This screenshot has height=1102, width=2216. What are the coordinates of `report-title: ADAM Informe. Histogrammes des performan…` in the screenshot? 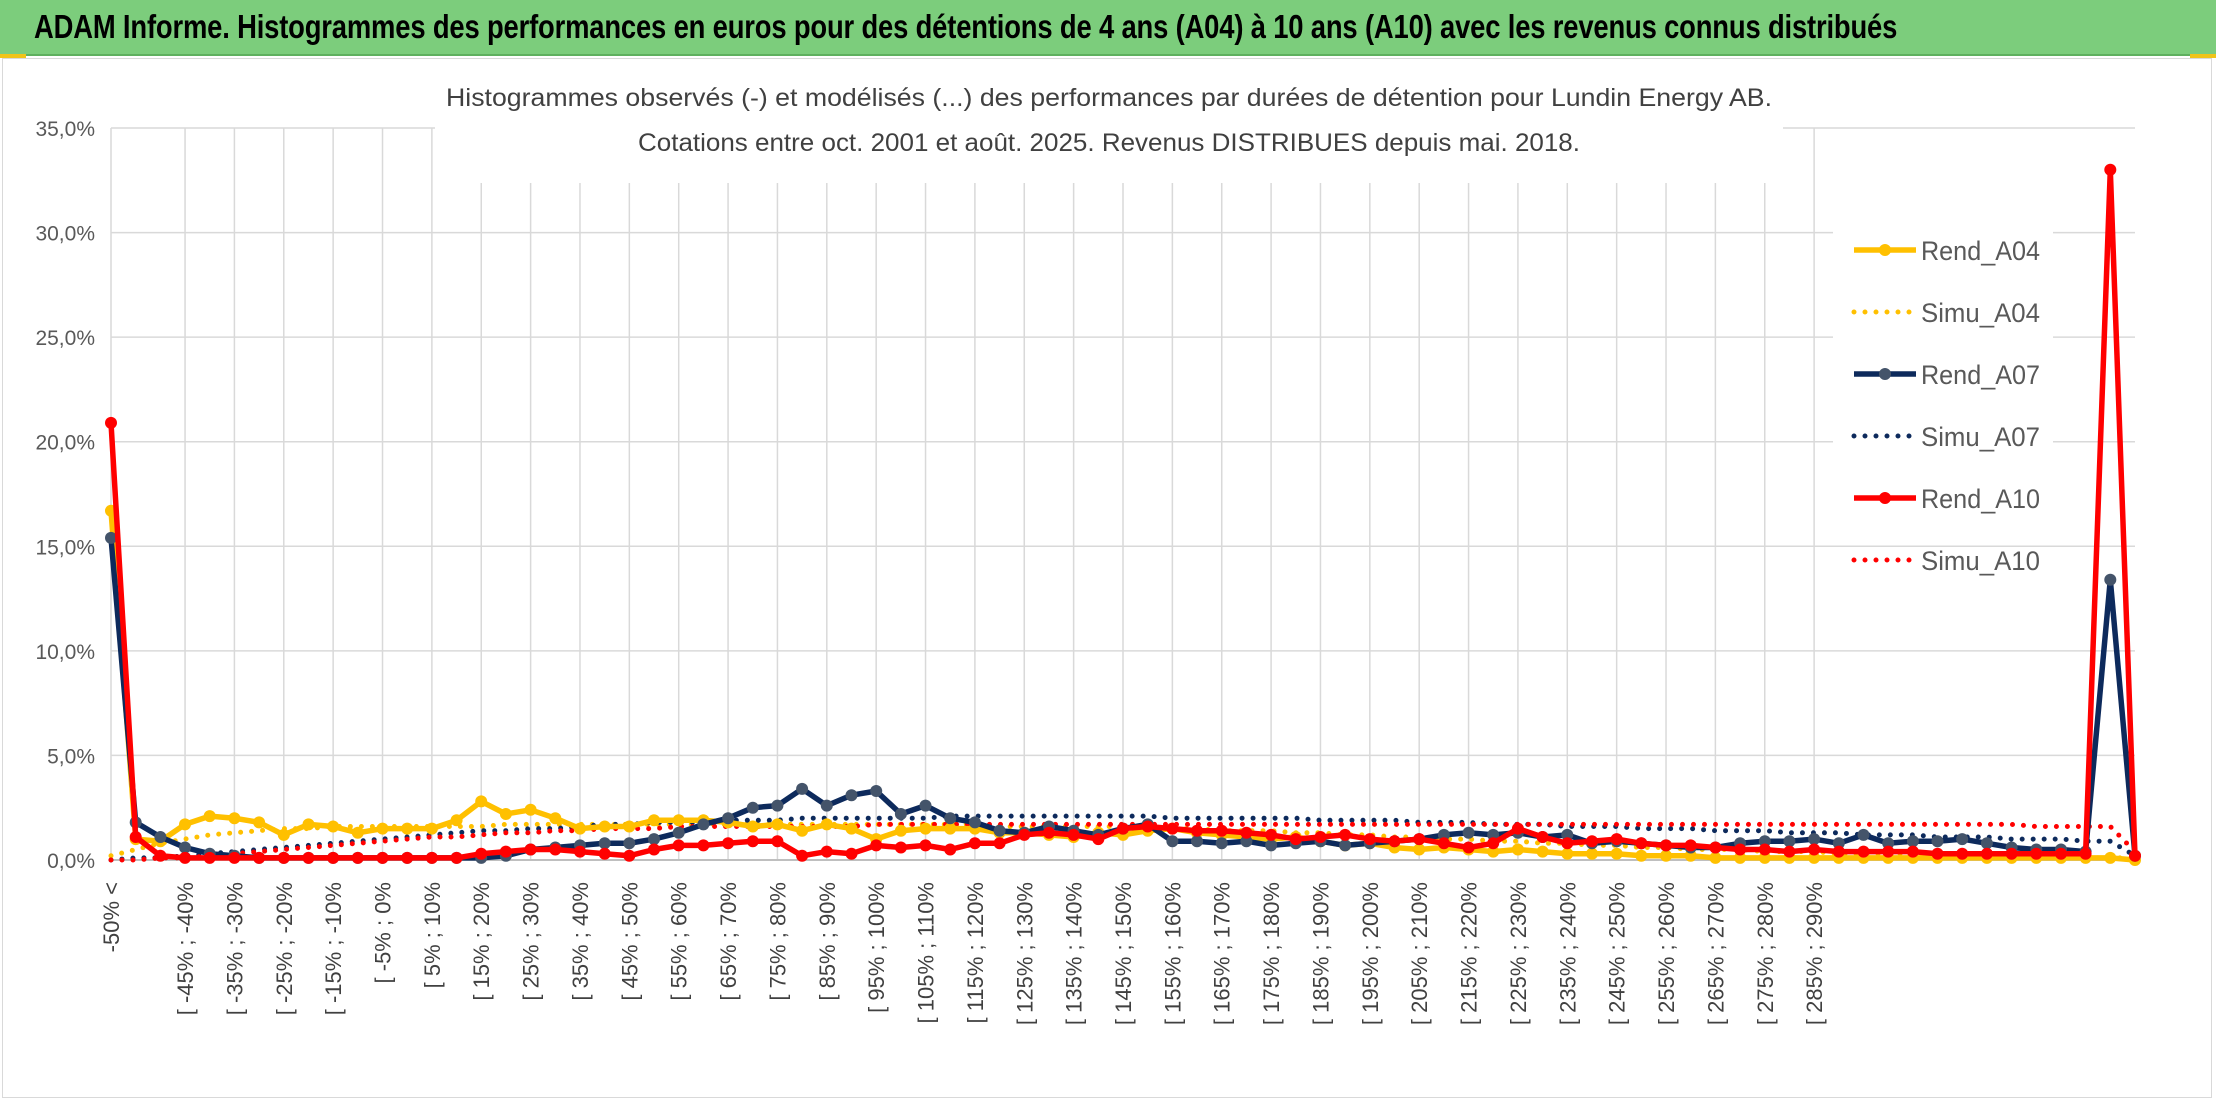 It's located at (966, 26).